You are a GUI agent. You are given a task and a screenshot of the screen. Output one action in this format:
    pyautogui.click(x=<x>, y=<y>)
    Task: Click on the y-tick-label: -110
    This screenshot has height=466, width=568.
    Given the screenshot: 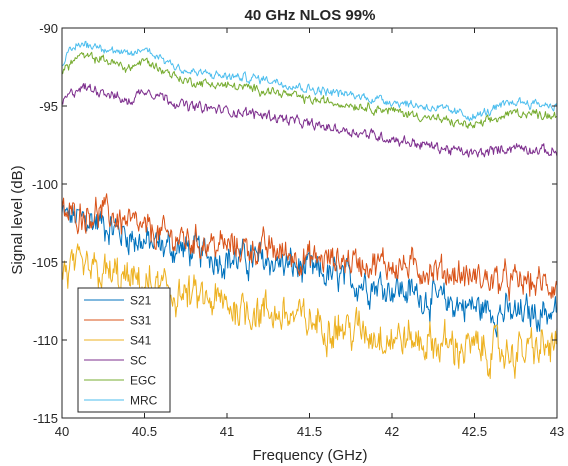 What is the action you would take?
    pyautogui.click(x=45, y=340)
    